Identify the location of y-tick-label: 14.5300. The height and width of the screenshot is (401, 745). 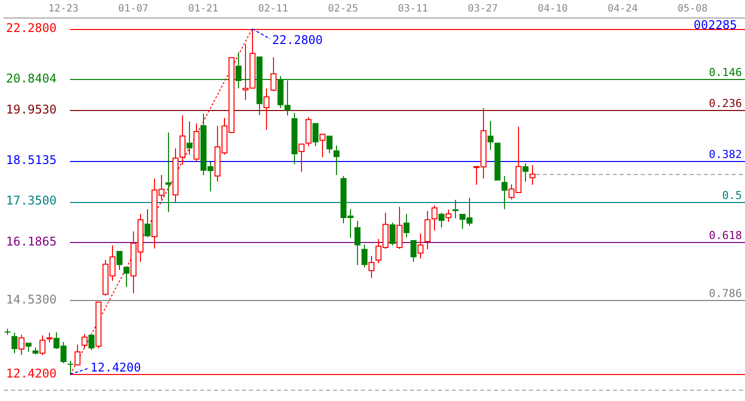
(31, 299).